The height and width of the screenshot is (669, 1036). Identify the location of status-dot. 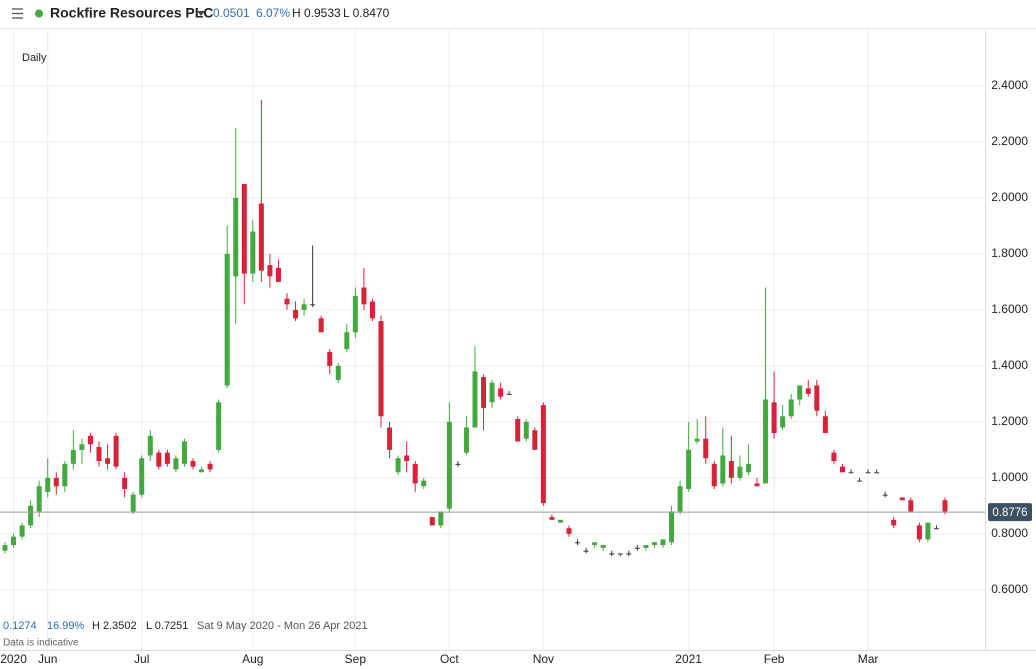
(39, 13).